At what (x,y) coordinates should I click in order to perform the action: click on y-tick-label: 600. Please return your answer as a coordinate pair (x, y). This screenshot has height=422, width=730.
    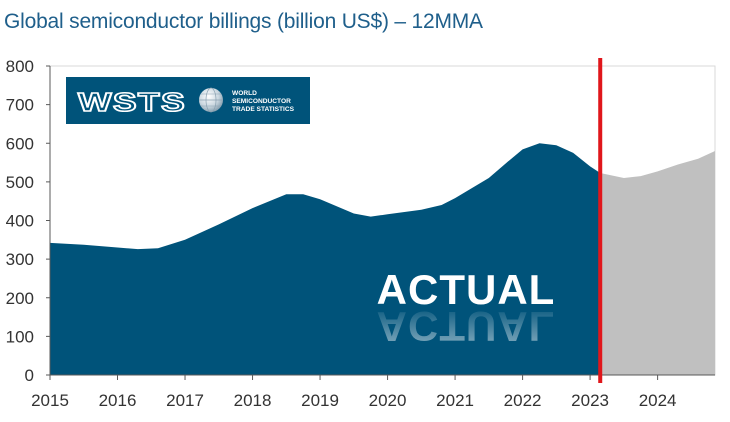
    Looking at the image, I should click on (20, 143).